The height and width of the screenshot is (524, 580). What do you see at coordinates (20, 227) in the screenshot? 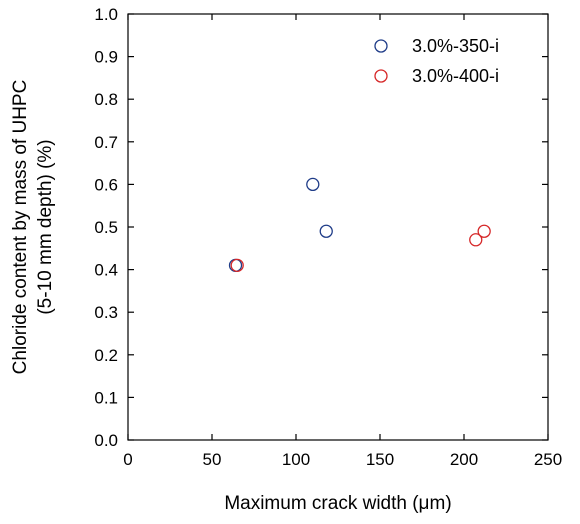
I see `y-axis-title-line-1: Chloride content by mass of UHPC` at bounding box center [20, 227].